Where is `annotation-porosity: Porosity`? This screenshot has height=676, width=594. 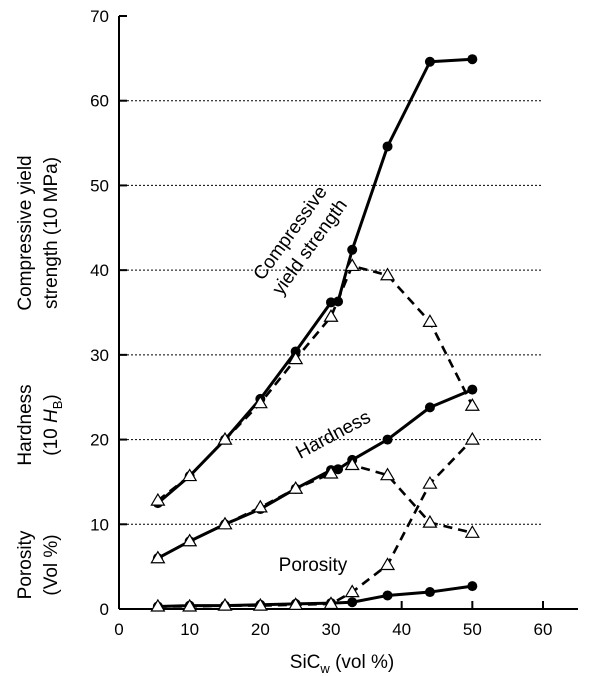
annotation-porosity: Porosity is located at coordinates (313, 565).